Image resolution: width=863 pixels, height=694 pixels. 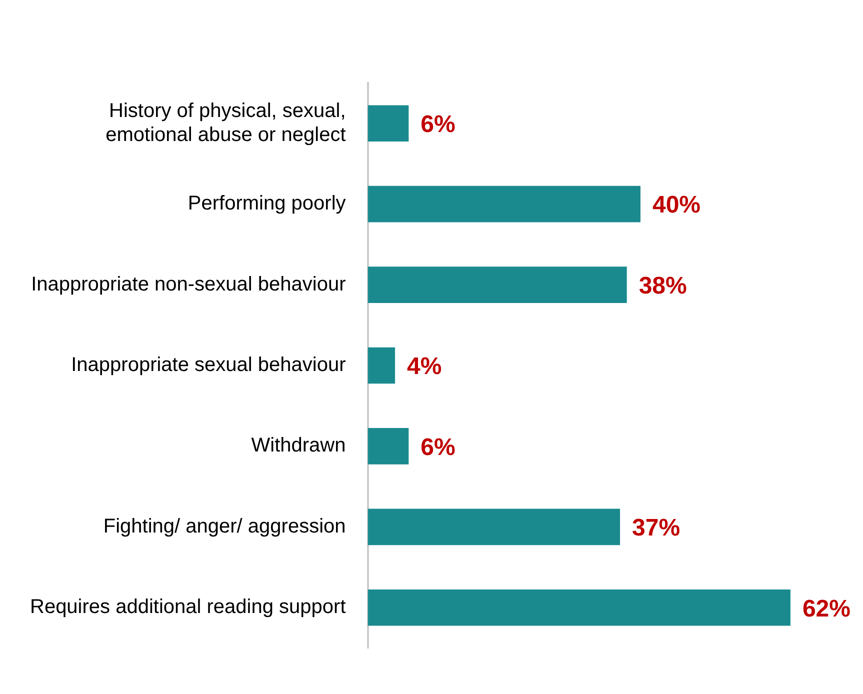 I want to click on y-tick-label: Inappropriate sexual behaviour, so click(x=208, y=365).